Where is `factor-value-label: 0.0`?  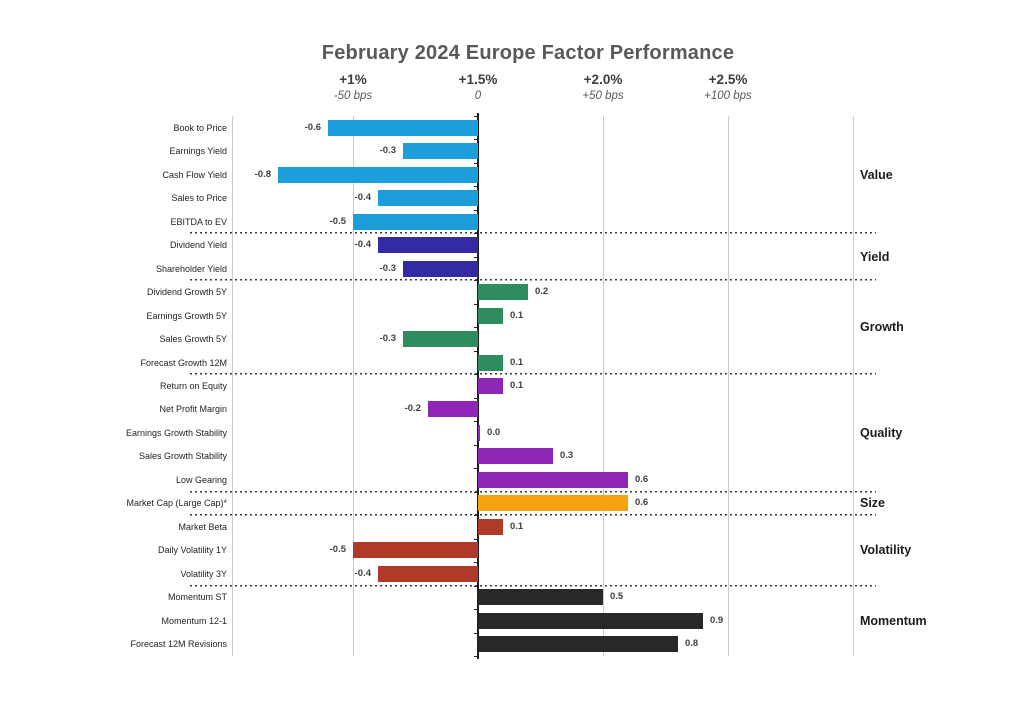 factor-value-label: 0.0 is located at coordinates (494, 432).